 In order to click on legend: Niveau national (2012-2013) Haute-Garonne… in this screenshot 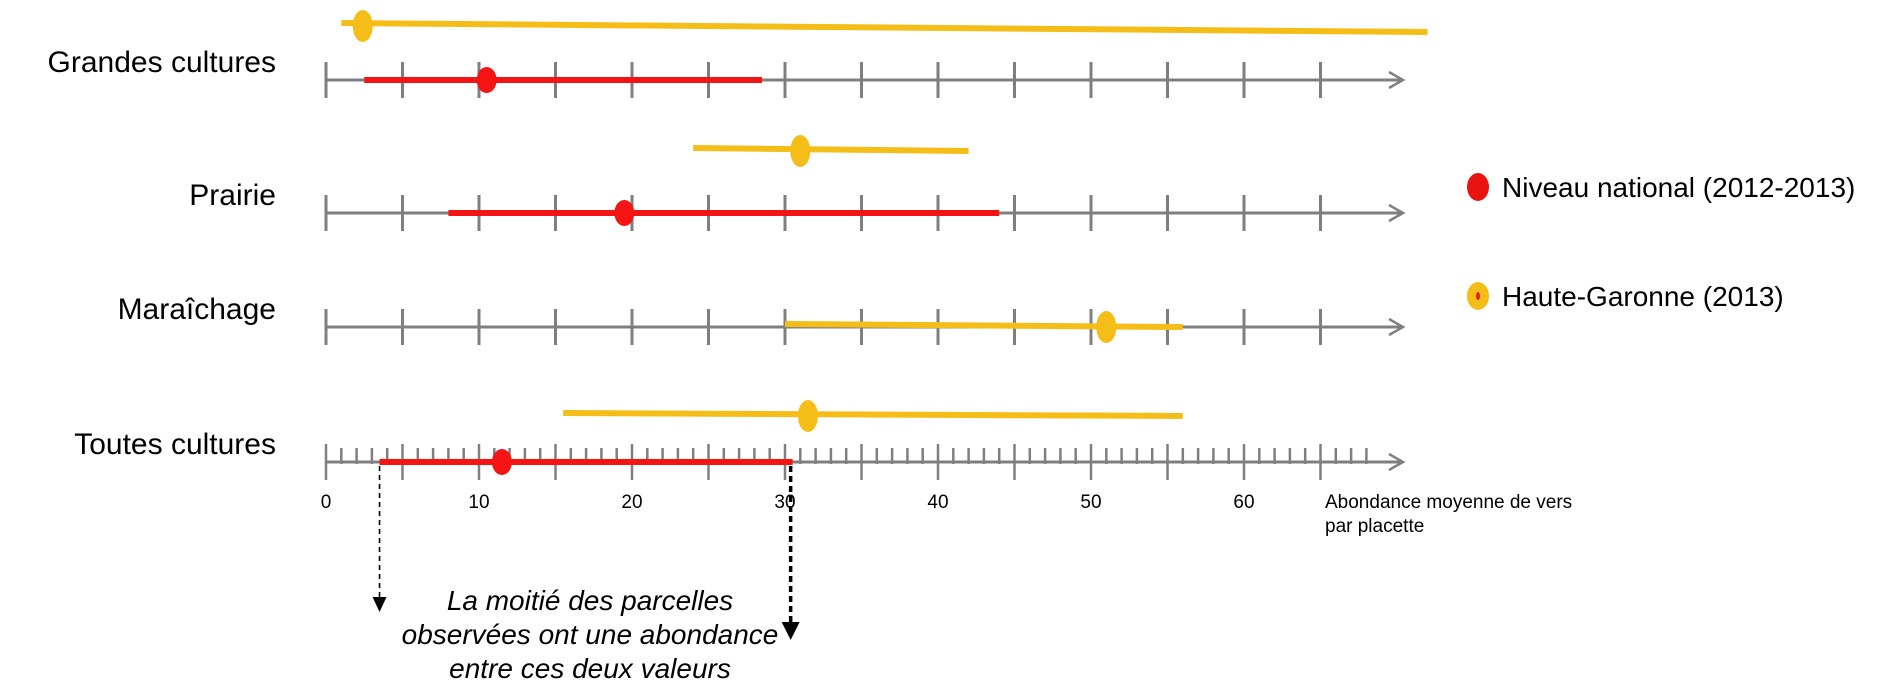, I will do `click(1661, 242)`.